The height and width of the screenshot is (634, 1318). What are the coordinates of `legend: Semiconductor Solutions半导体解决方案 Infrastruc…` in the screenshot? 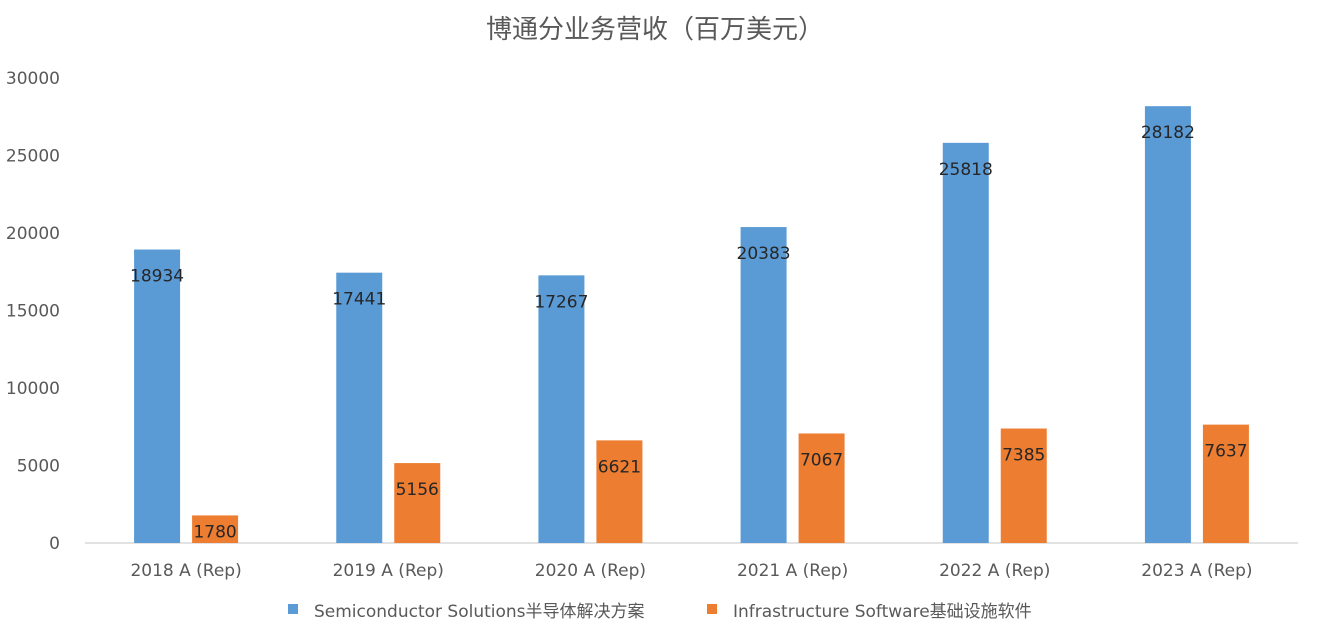 It's located at (660, 612).